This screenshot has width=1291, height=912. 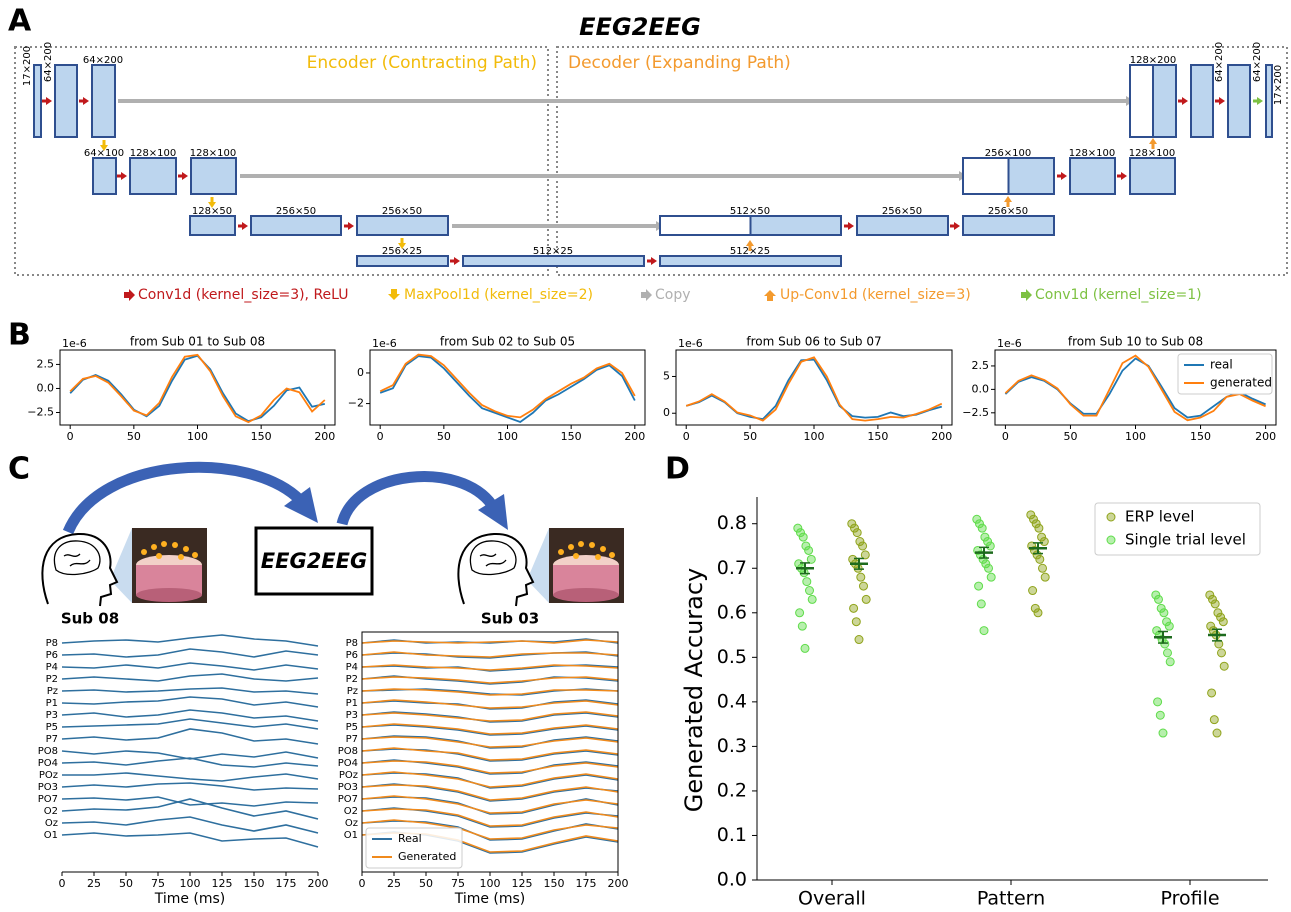 I want to click on legend-label: real, so click(x=1221, y=365).